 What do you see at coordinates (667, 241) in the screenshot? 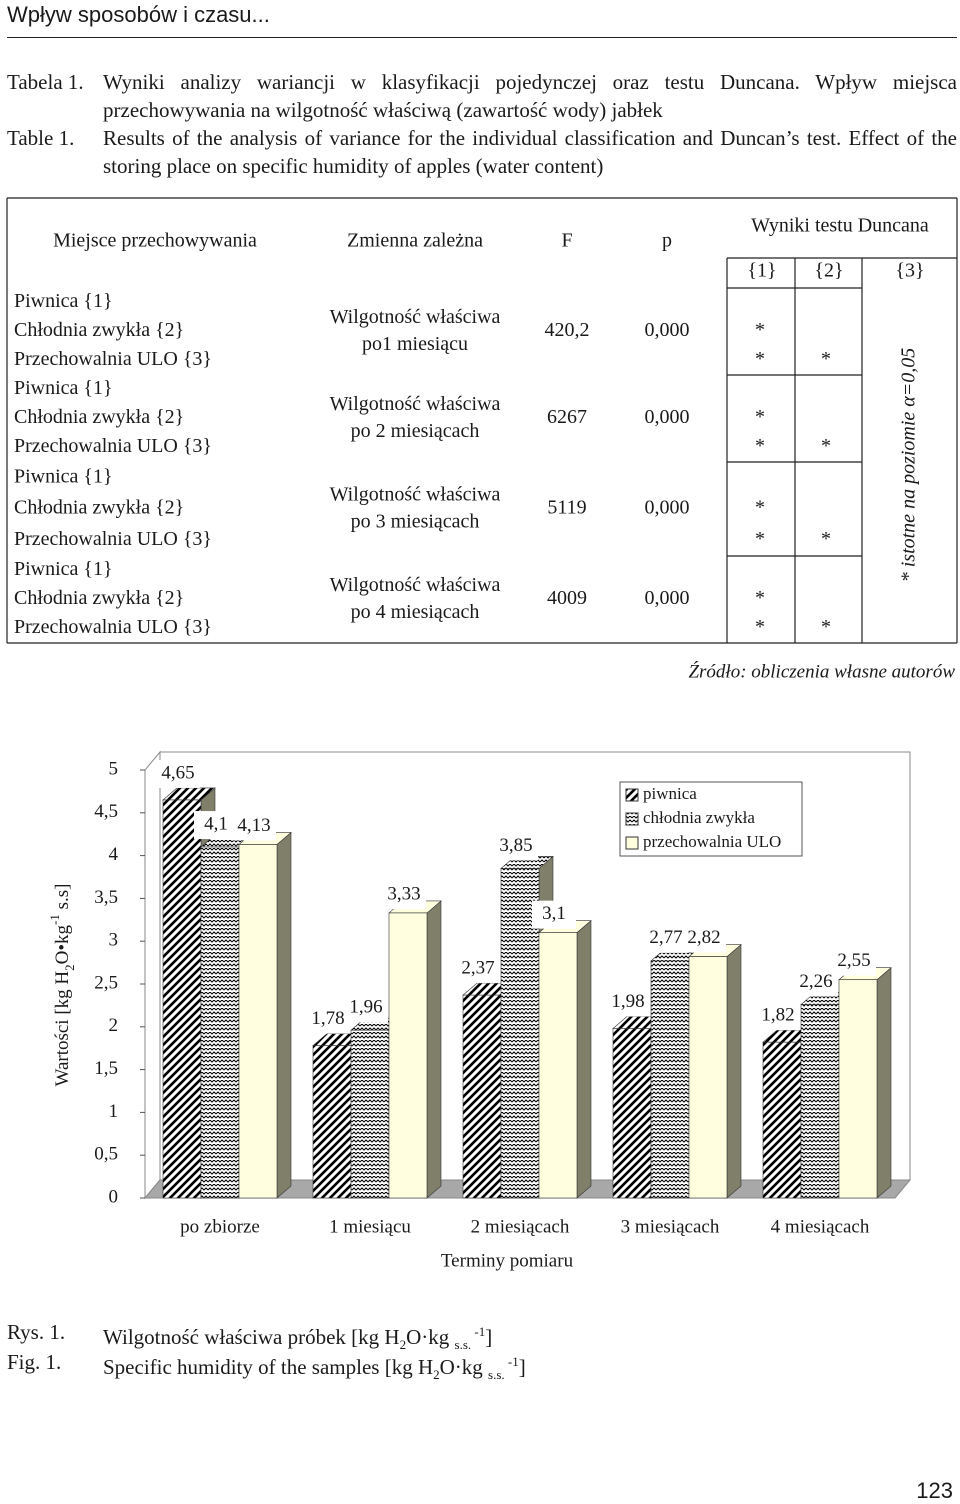
I see `table-header: p` at bounding box center [667, 241].